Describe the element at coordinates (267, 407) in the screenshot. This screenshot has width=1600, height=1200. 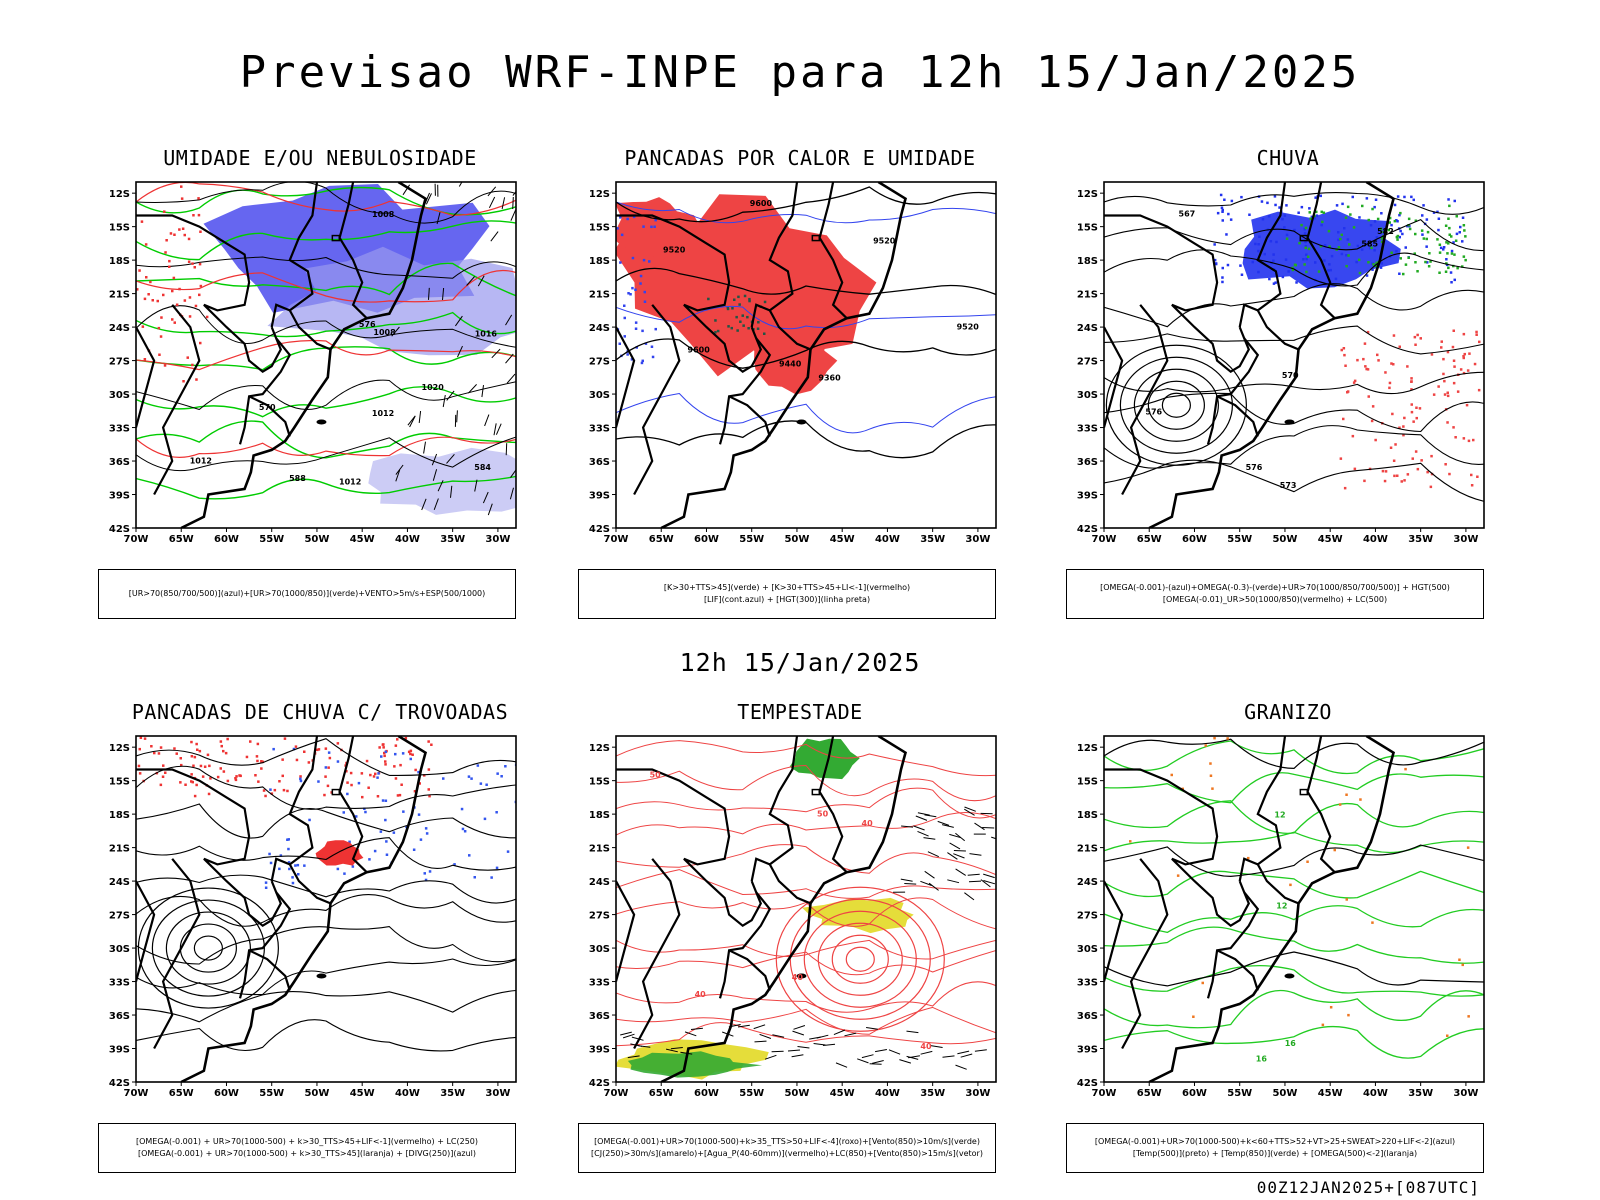
I see `contour-label: 570` at that location.